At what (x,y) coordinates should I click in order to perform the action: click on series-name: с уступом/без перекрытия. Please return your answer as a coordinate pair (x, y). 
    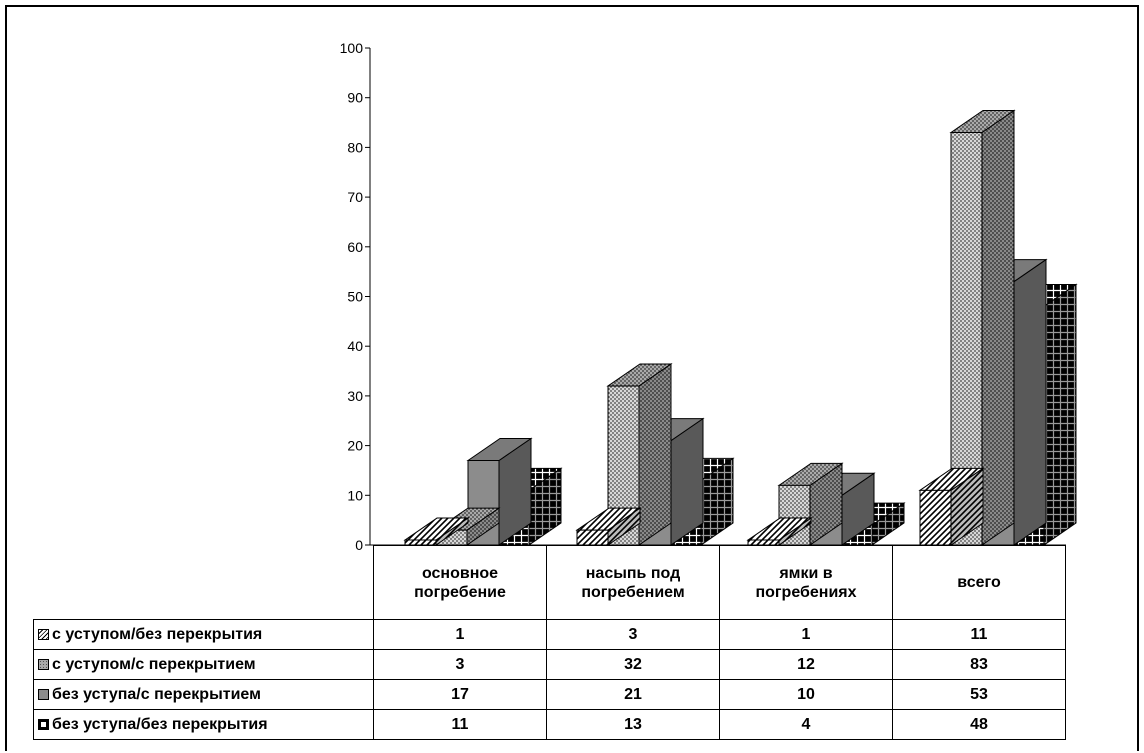
    Looking at the image, I should click on (157, 634).